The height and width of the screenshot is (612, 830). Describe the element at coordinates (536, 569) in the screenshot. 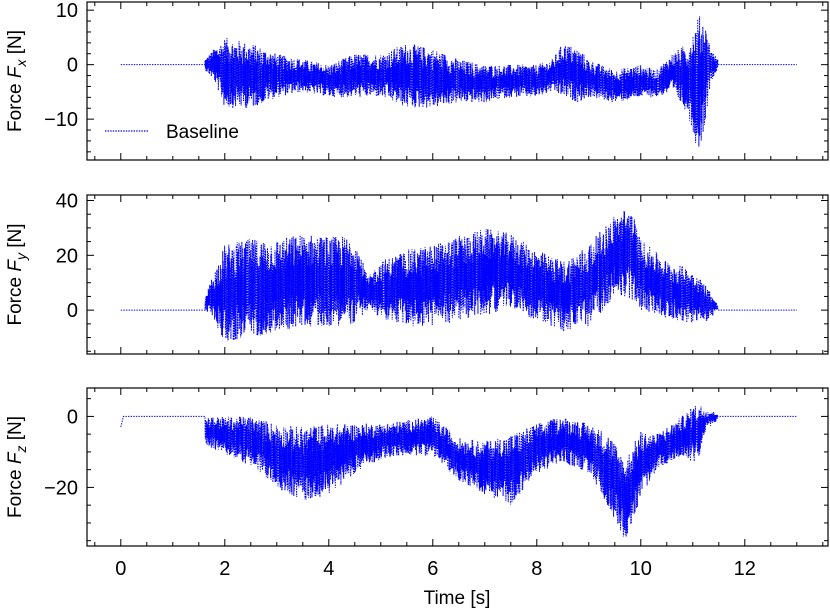

I see `x-tick-label: 8` at that location.